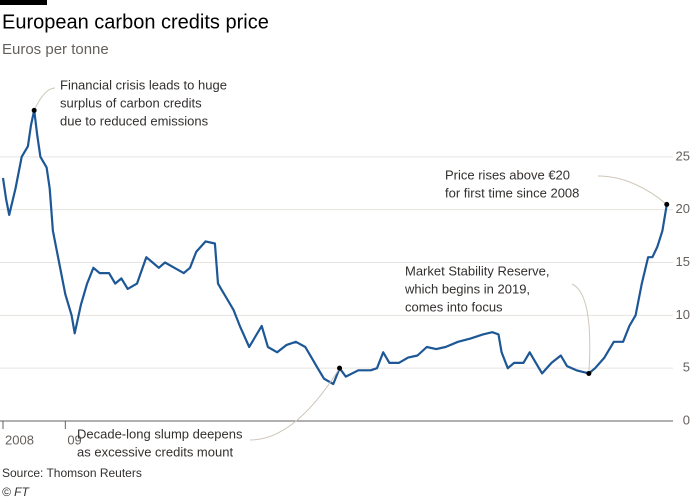  Describe the element at coordinates (131, 102) in the screenshot. I see `annotation: surplus of carbon credits` at that location.